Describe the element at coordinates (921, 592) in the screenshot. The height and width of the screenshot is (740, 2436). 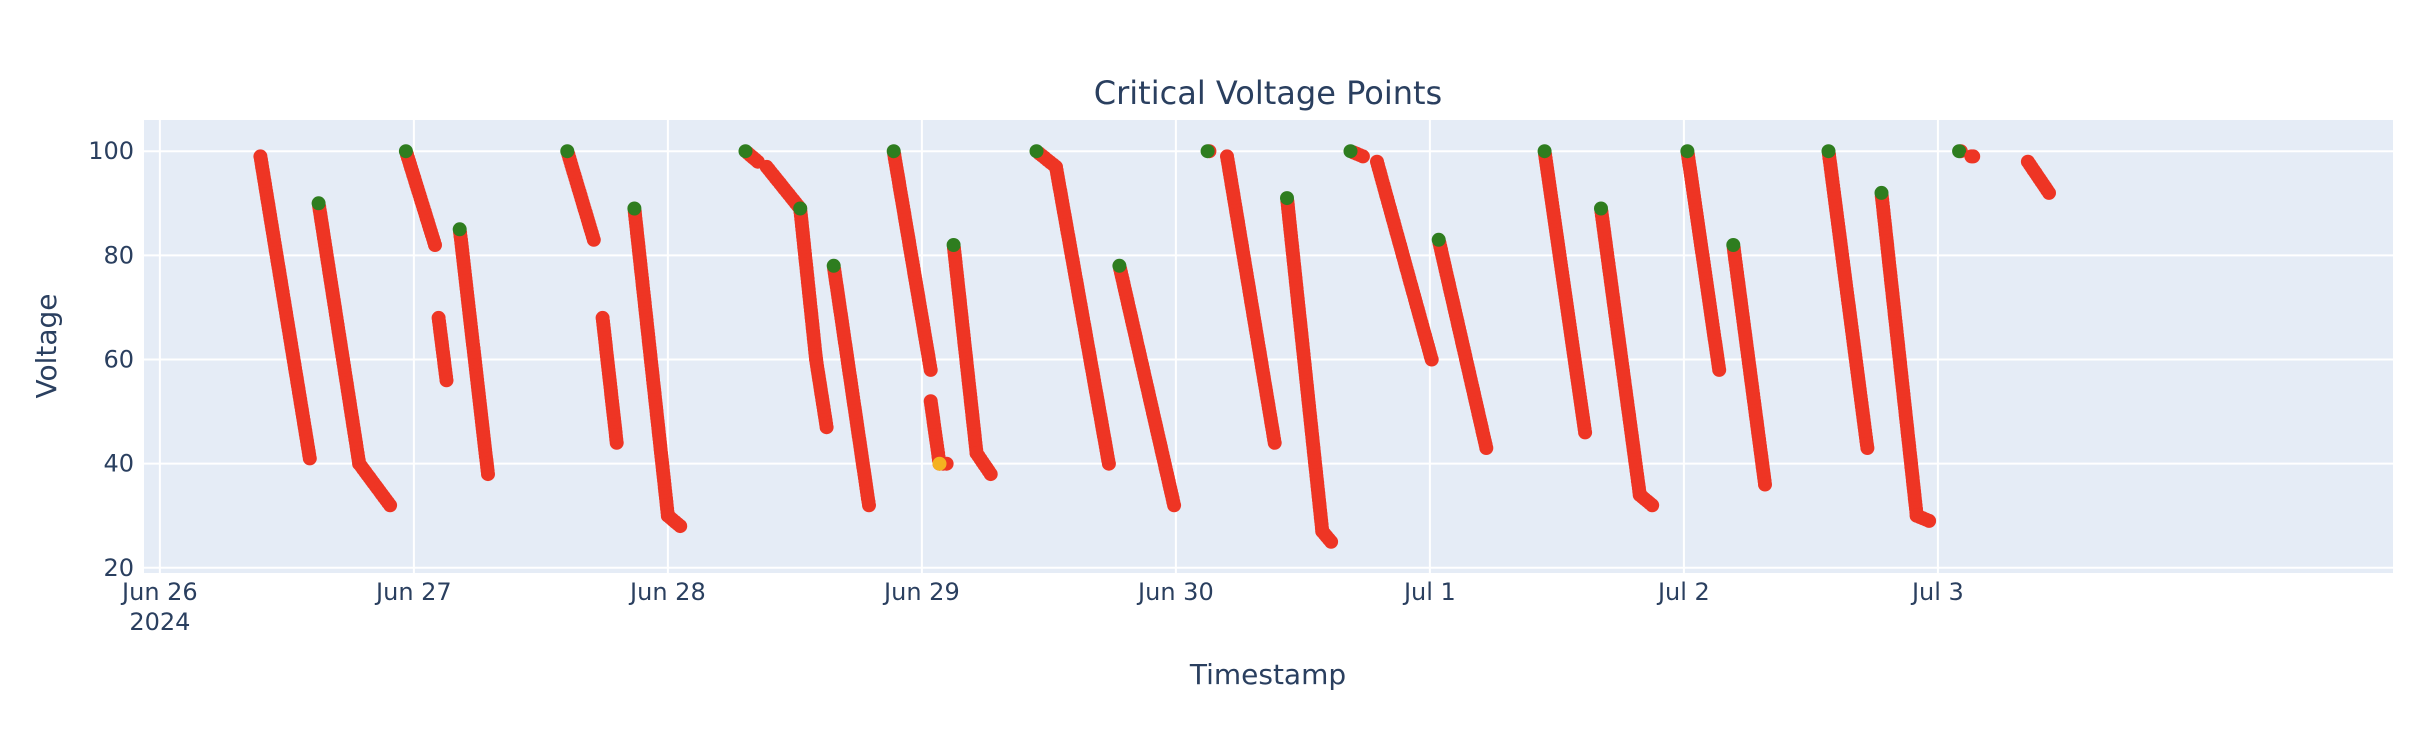
I see `x-tick-label: Jun 29` at that location.